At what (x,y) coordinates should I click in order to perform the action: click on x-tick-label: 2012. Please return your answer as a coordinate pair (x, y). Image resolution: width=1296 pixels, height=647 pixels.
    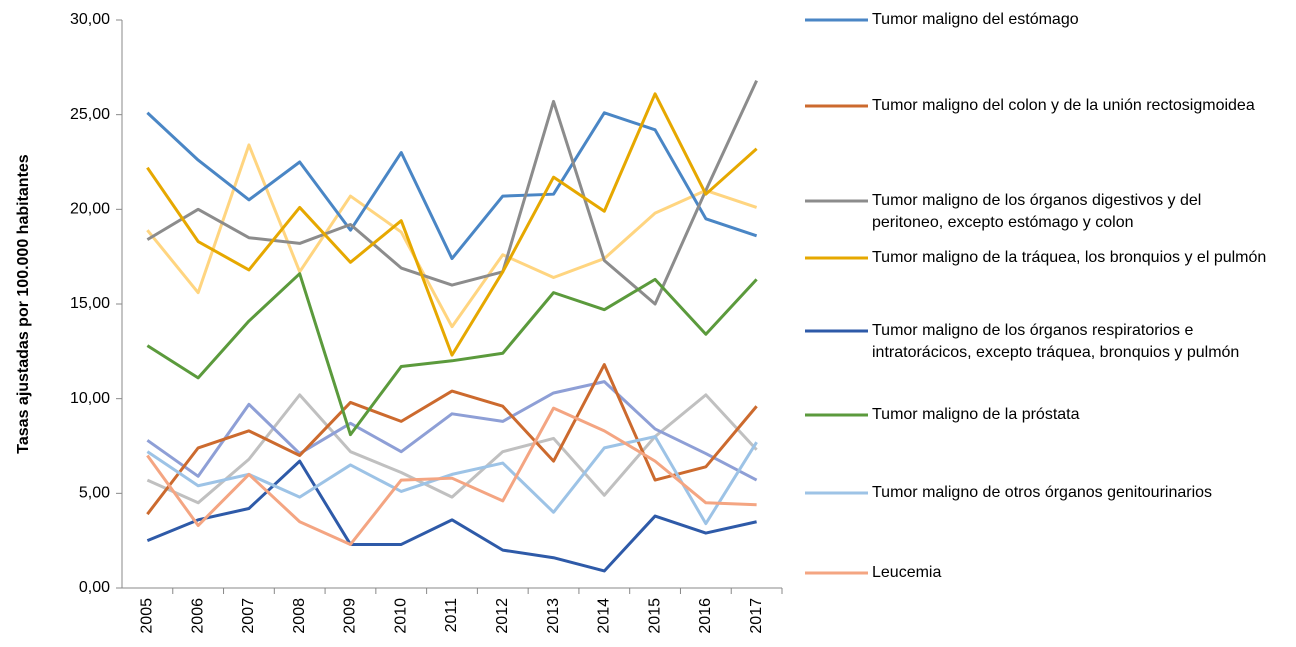
    Looking at the image, I should click on (502, 616).